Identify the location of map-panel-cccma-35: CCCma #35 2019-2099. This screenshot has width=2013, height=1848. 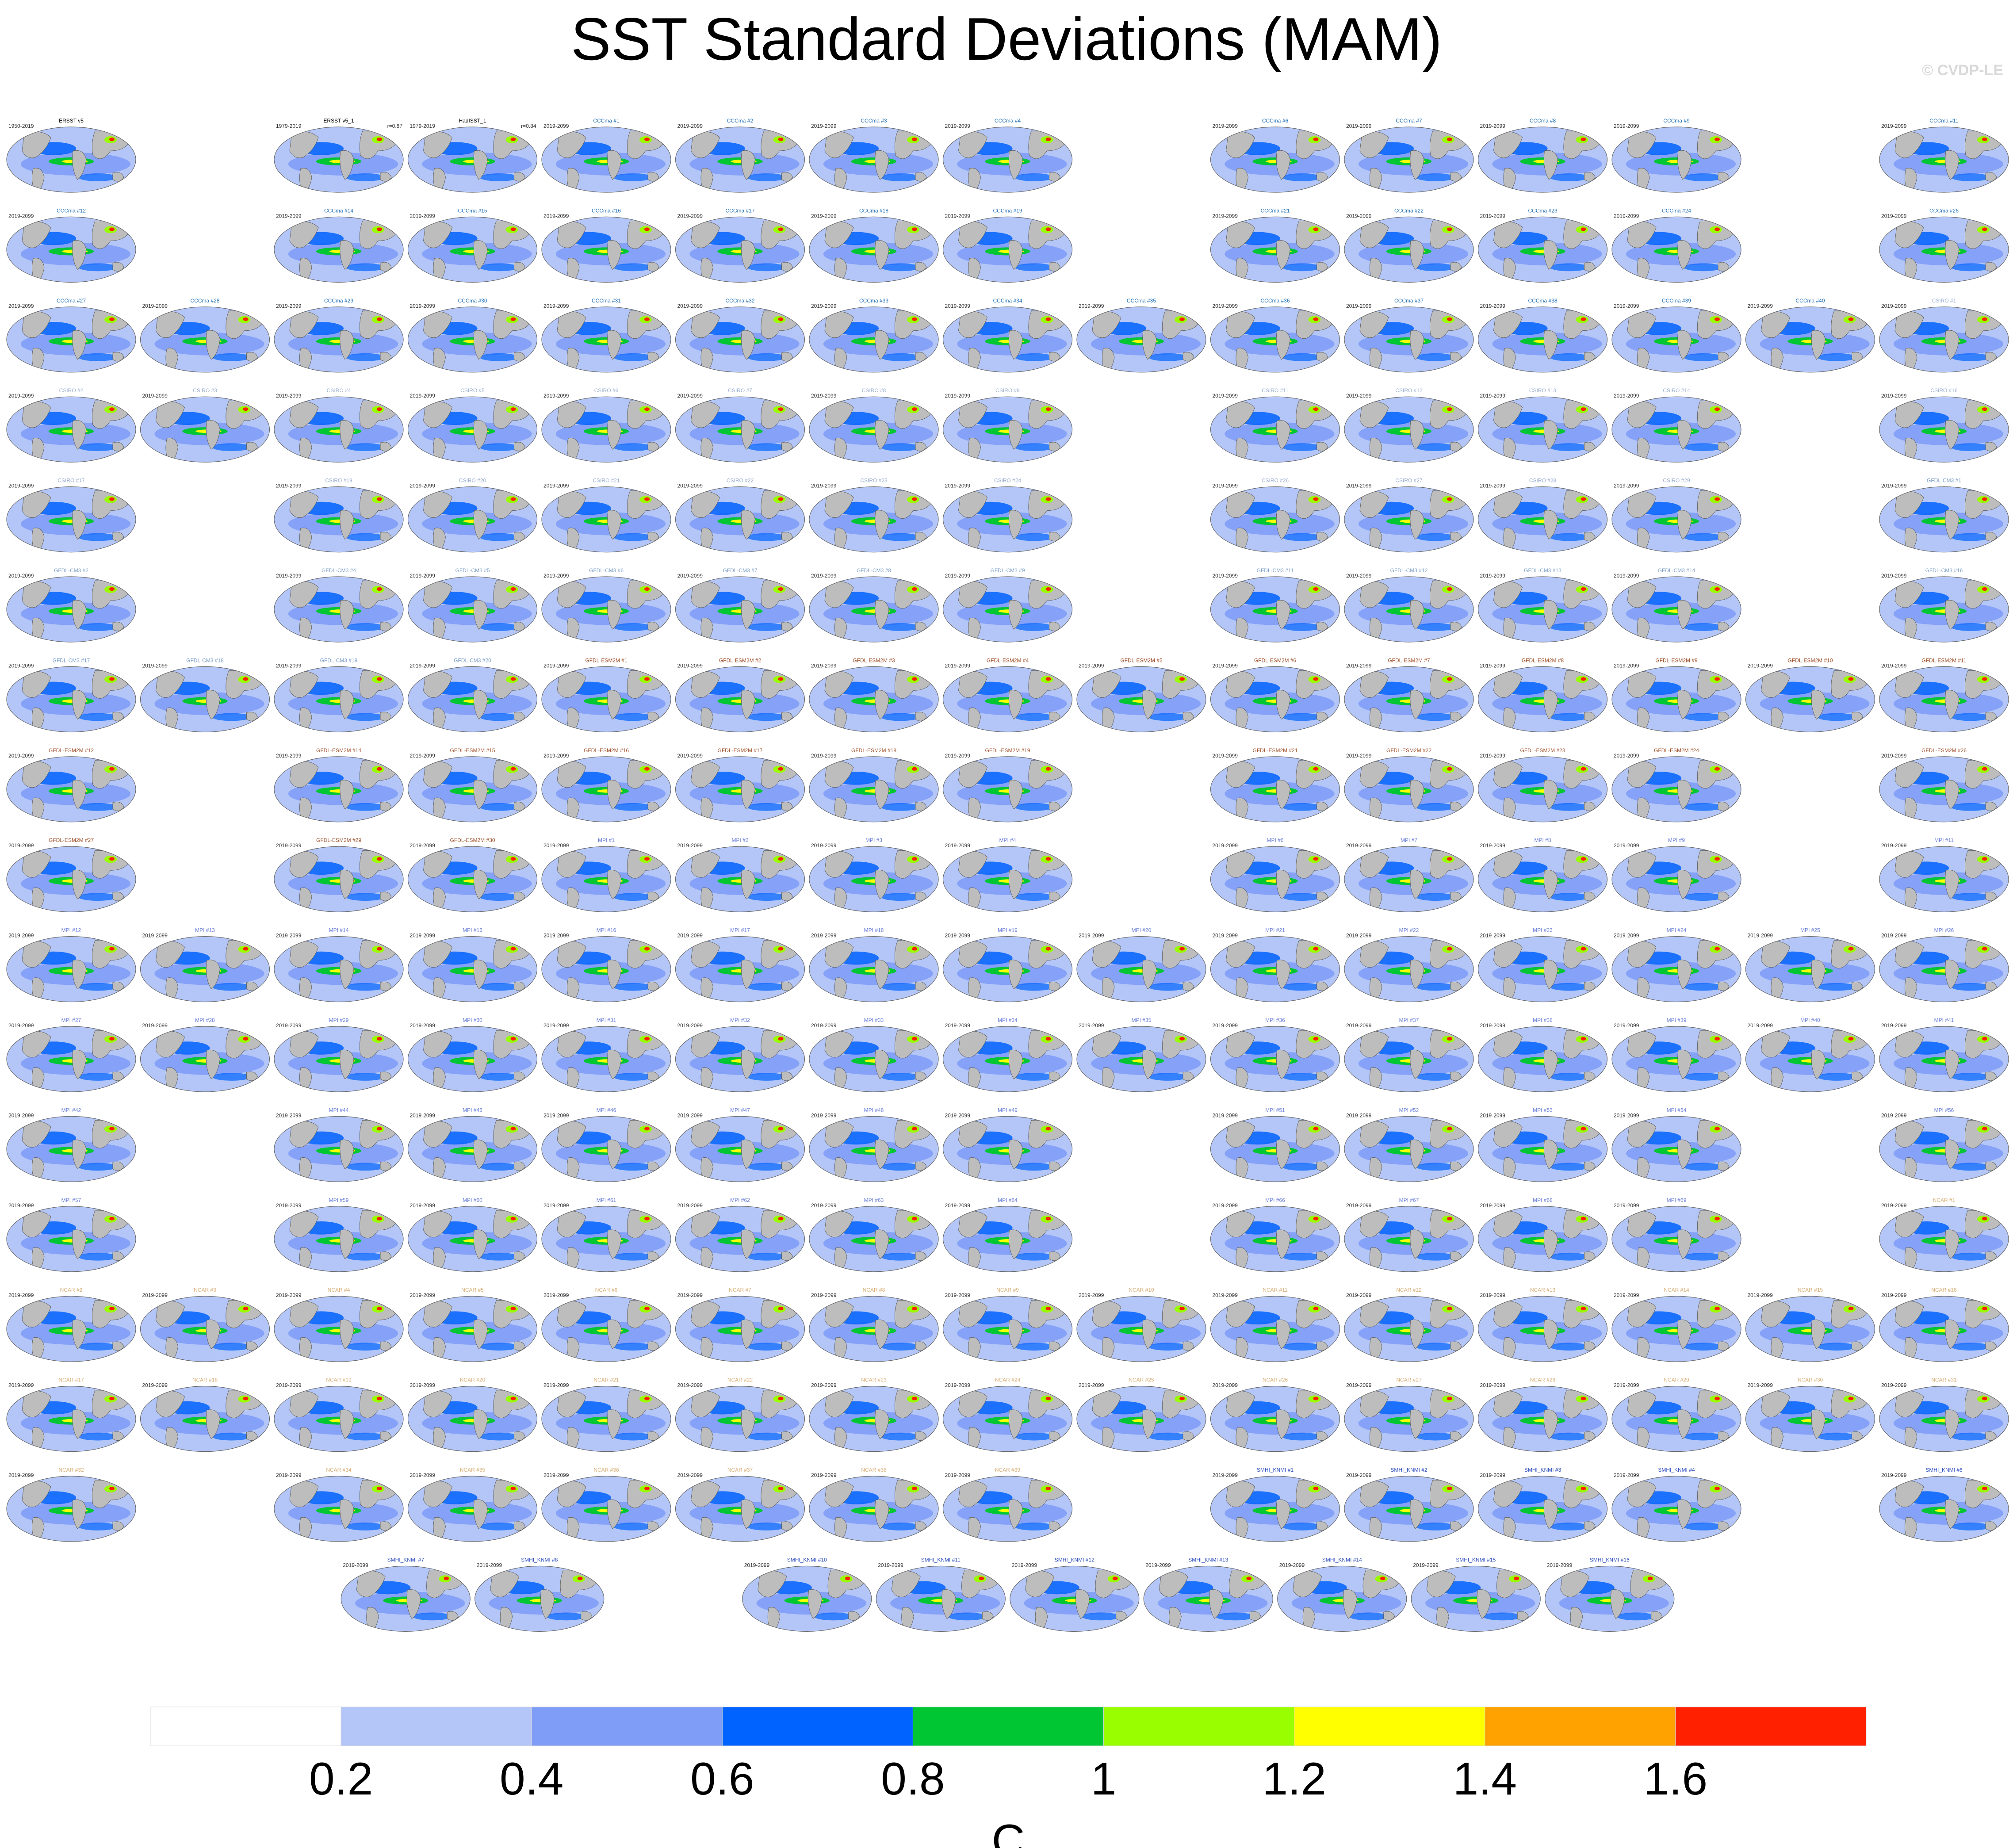
(1141, 335).